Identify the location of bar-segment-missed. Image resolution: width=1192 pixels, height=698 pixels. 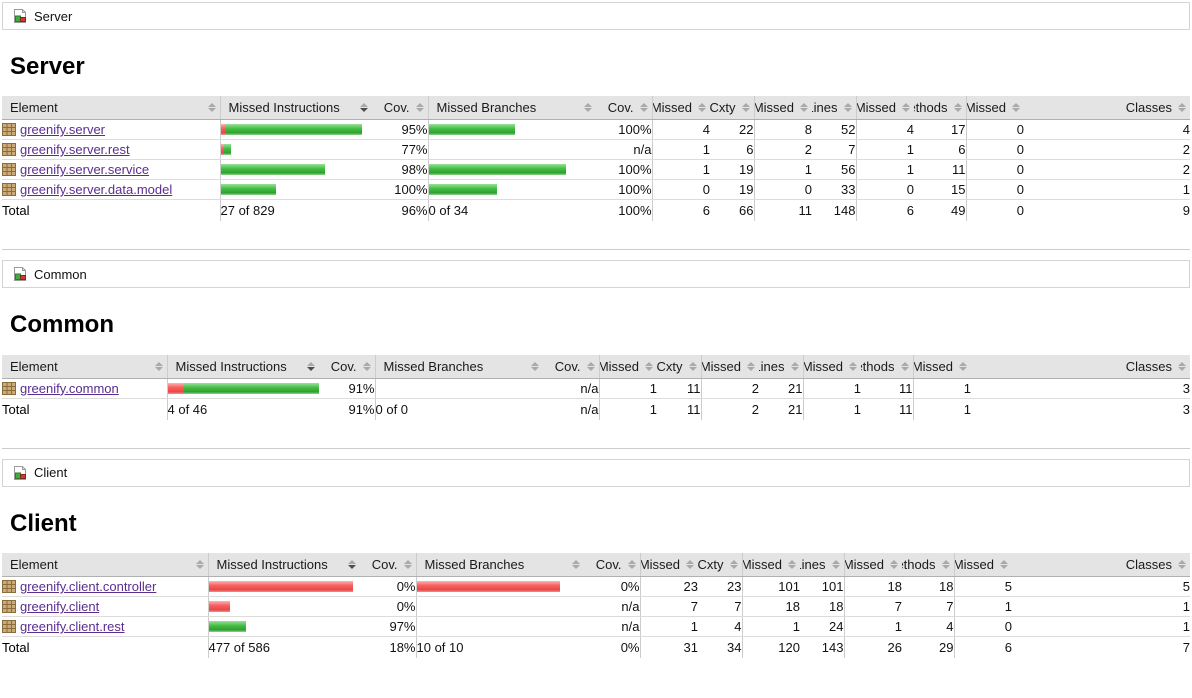
(176, 388).